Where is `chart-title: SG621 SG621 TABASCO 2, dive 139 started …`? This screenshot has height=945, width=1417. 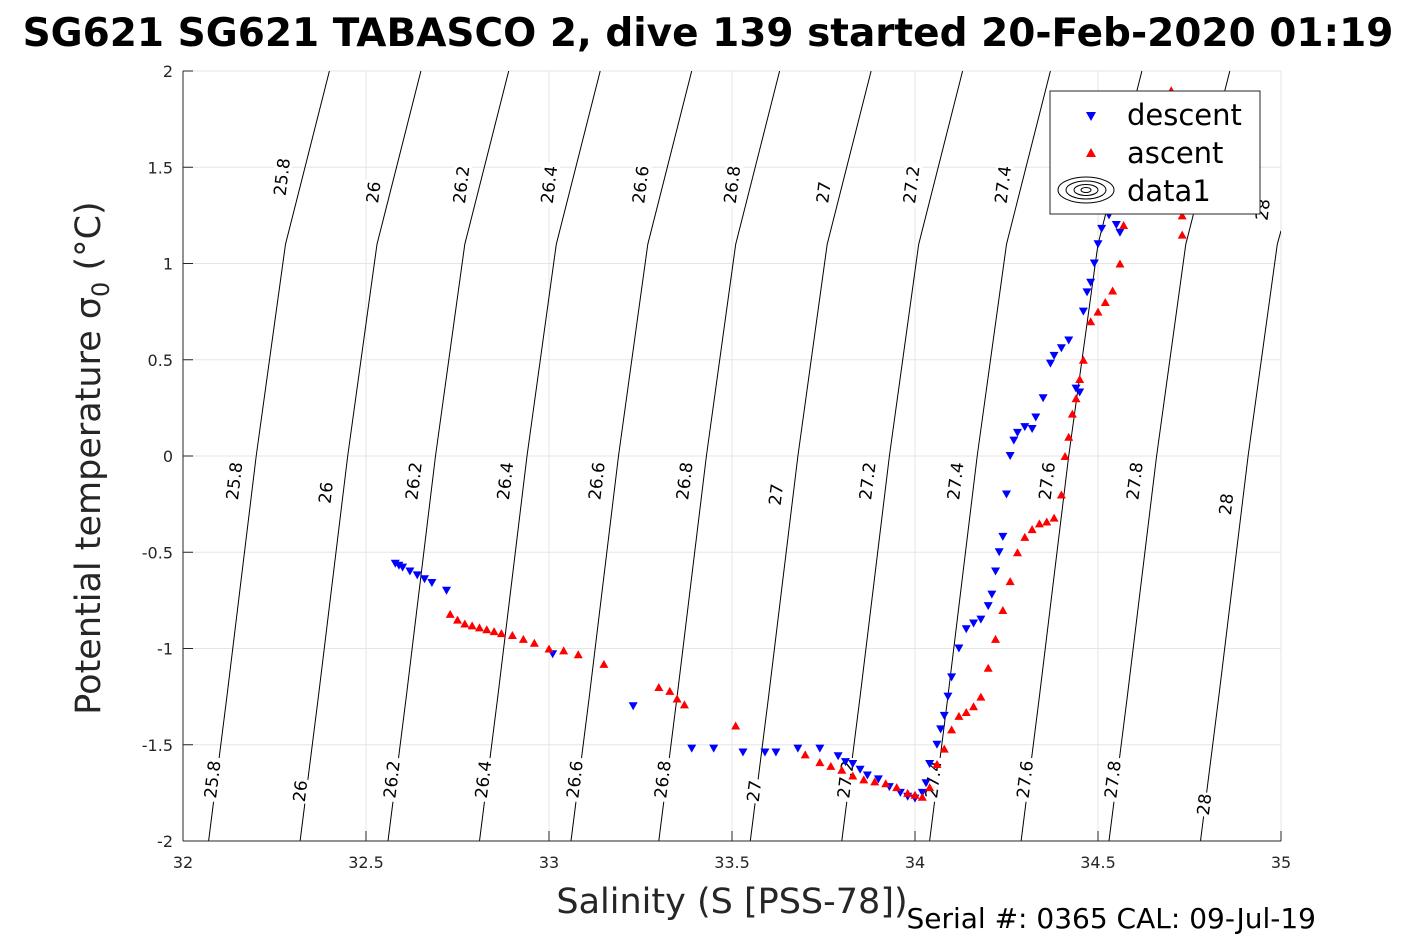
chart-title: SG621 SG621 TABASCO 2, dive 139 started … is located at coordinates (708, 33).